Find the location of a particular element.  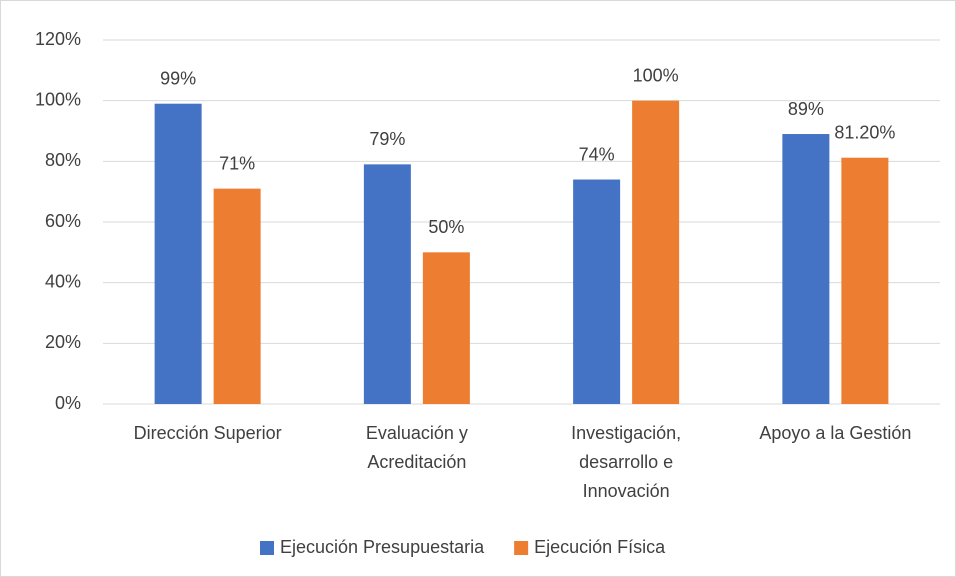

data-label: 81.20% is located at coordinates (864, 132).